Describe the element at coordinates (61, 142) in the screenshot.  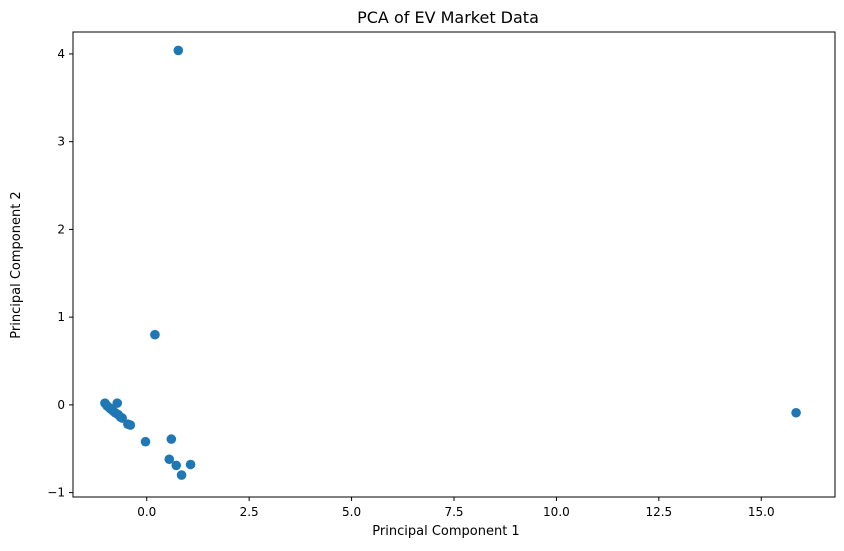
I see `y-tick-label: 3` at that location.